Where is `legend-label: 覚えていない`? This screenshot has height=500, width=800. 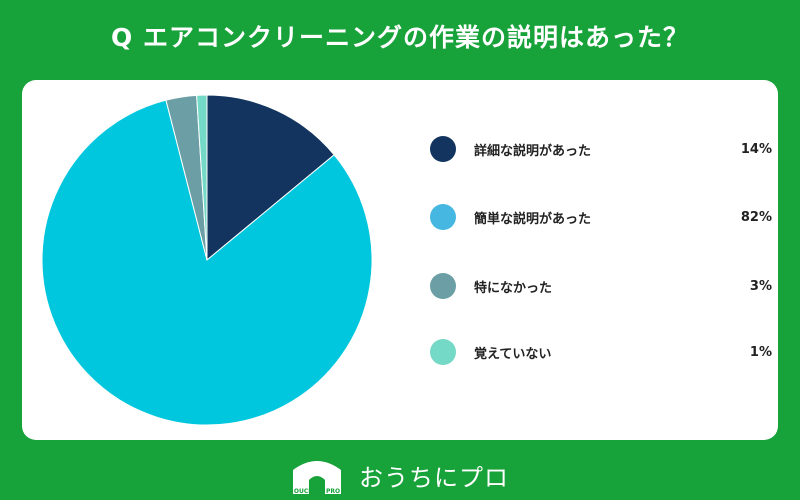
legend-label: 覚えていない is located at coordinates (513, 354).